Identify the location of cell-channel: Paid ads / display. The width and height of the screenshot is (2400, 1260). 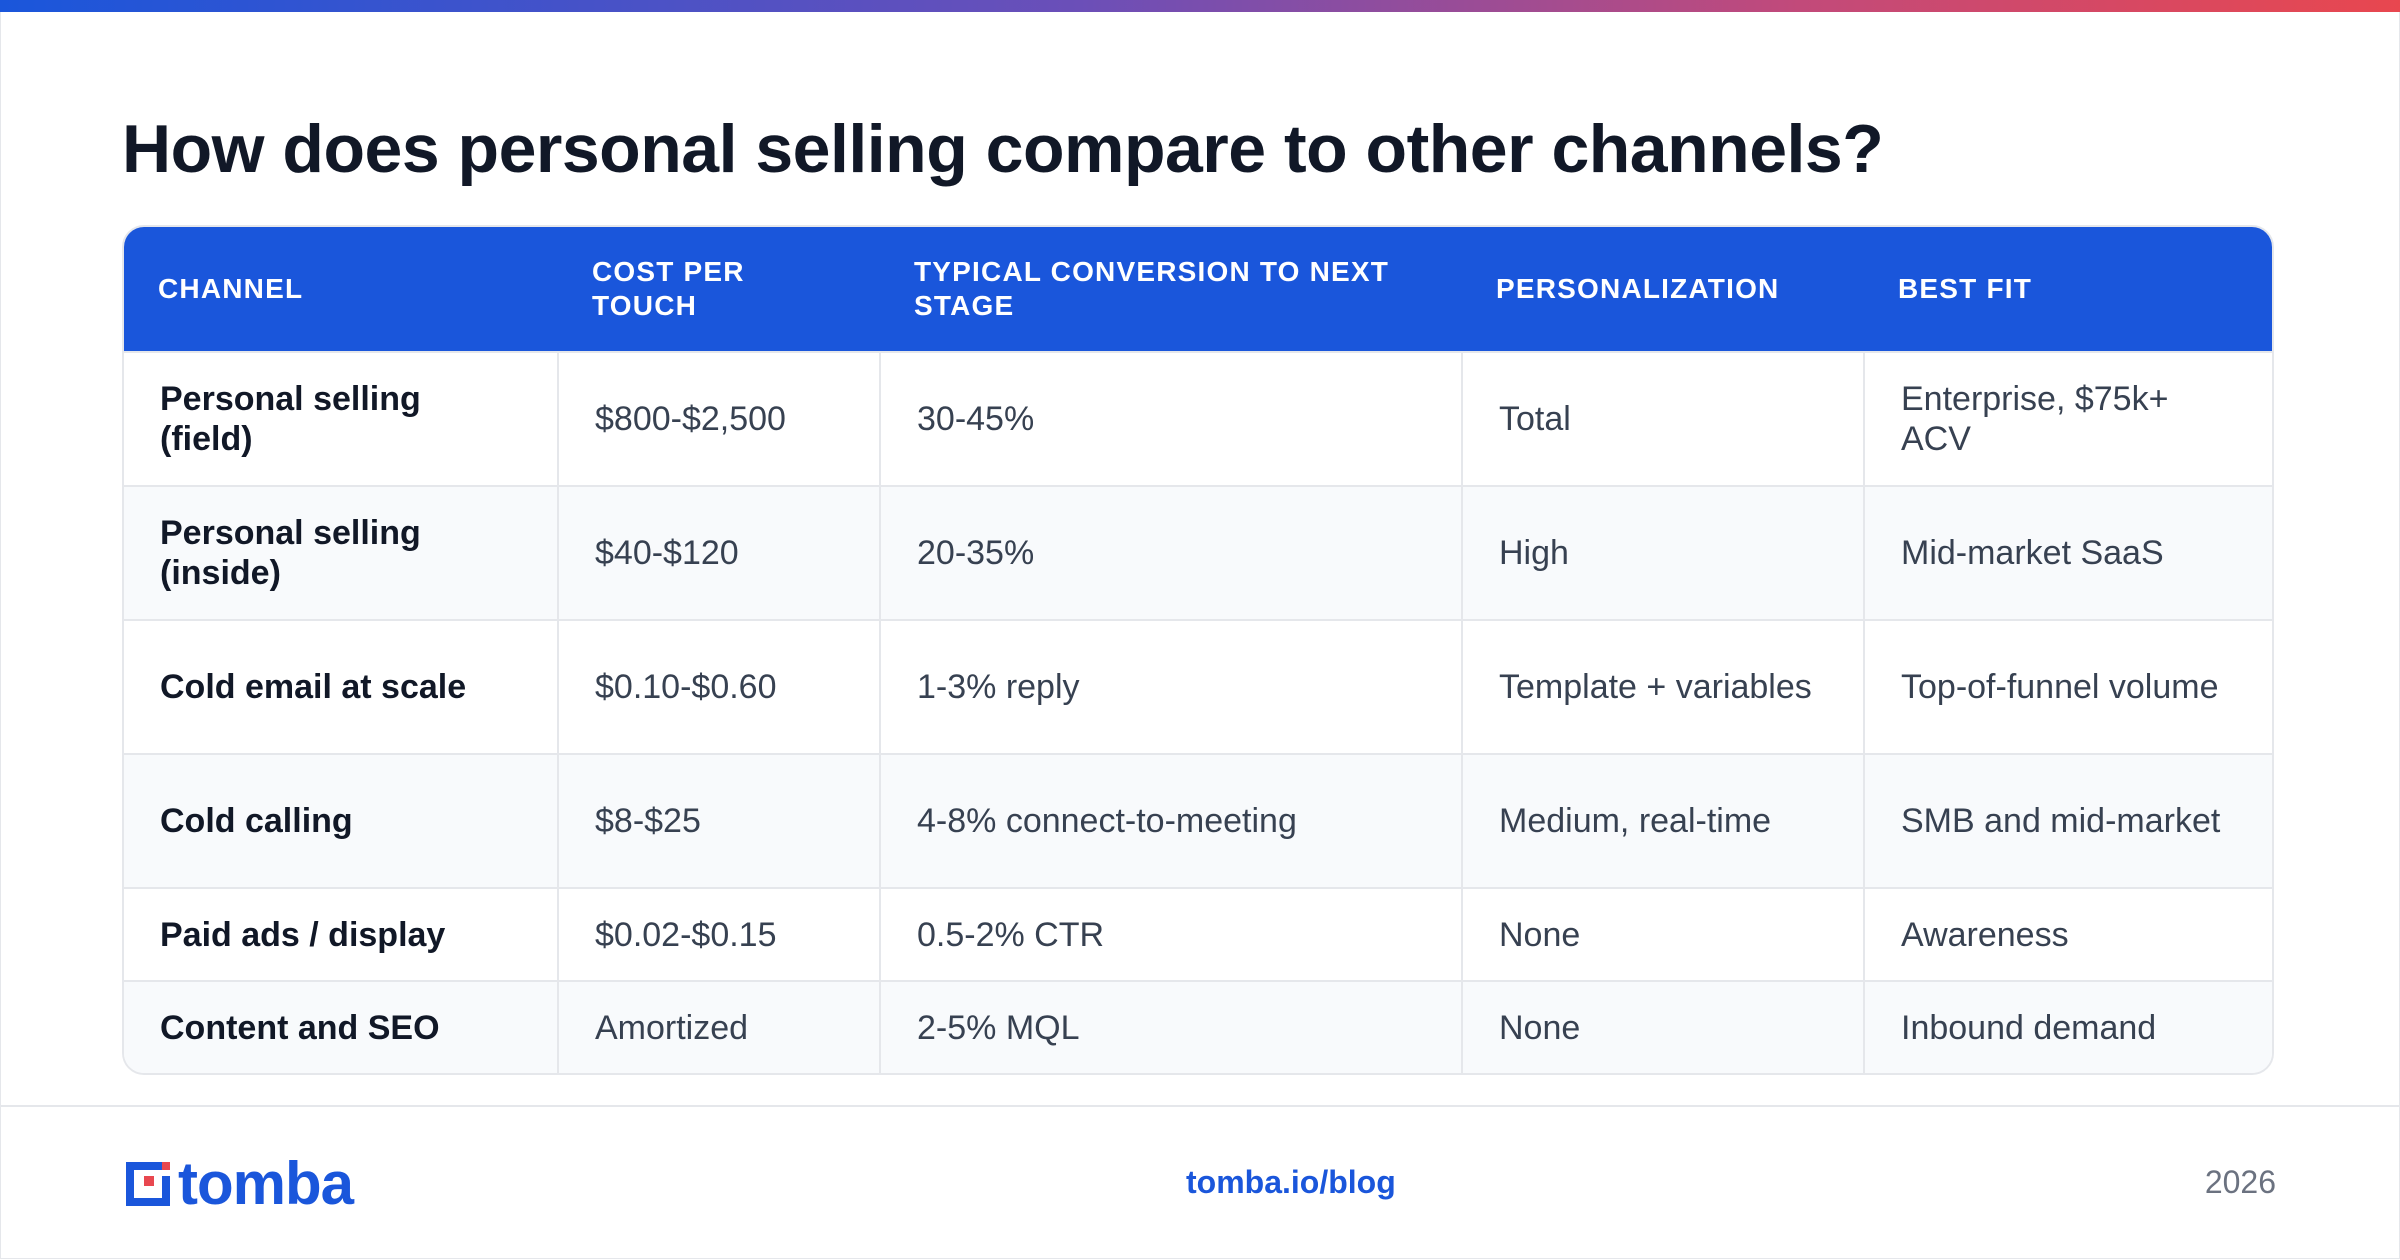
(341, 934).